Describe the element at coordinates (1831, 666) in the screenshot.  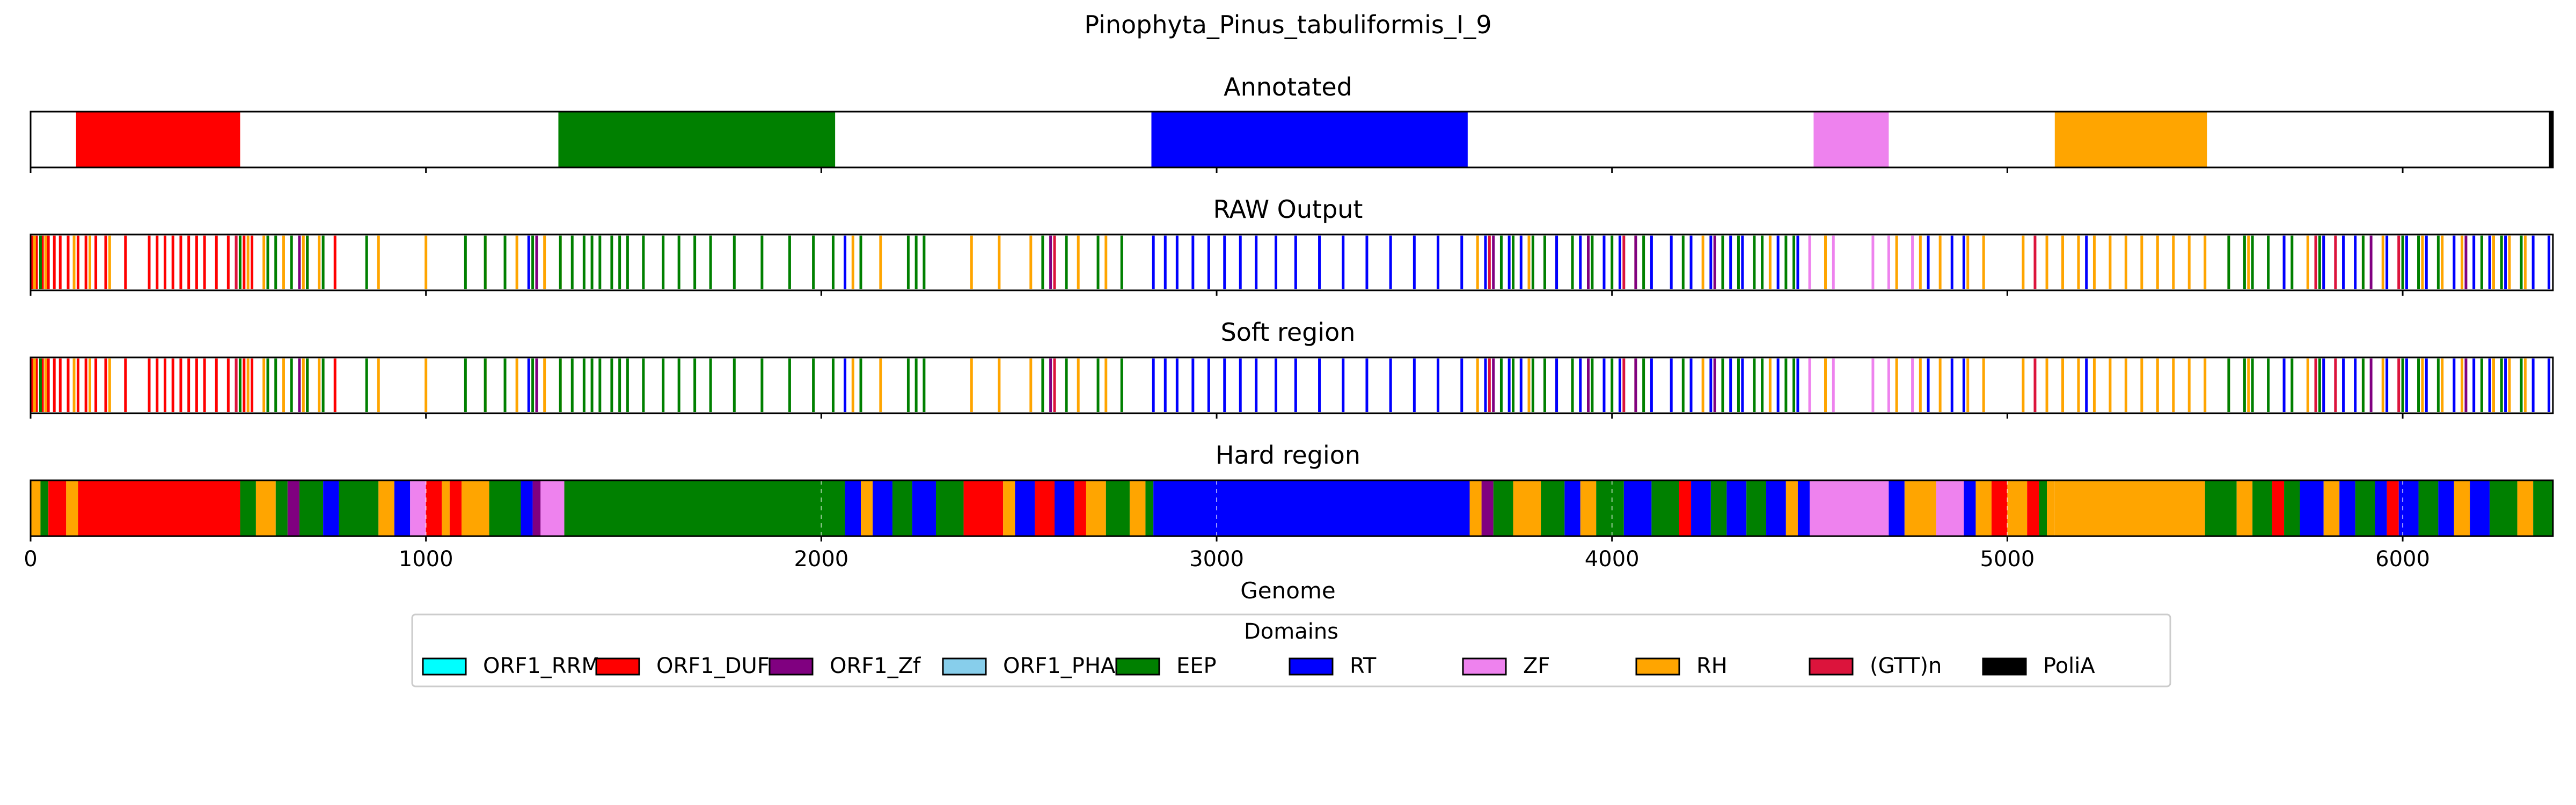
I see `legend-swatch-gtt-n` at that location.